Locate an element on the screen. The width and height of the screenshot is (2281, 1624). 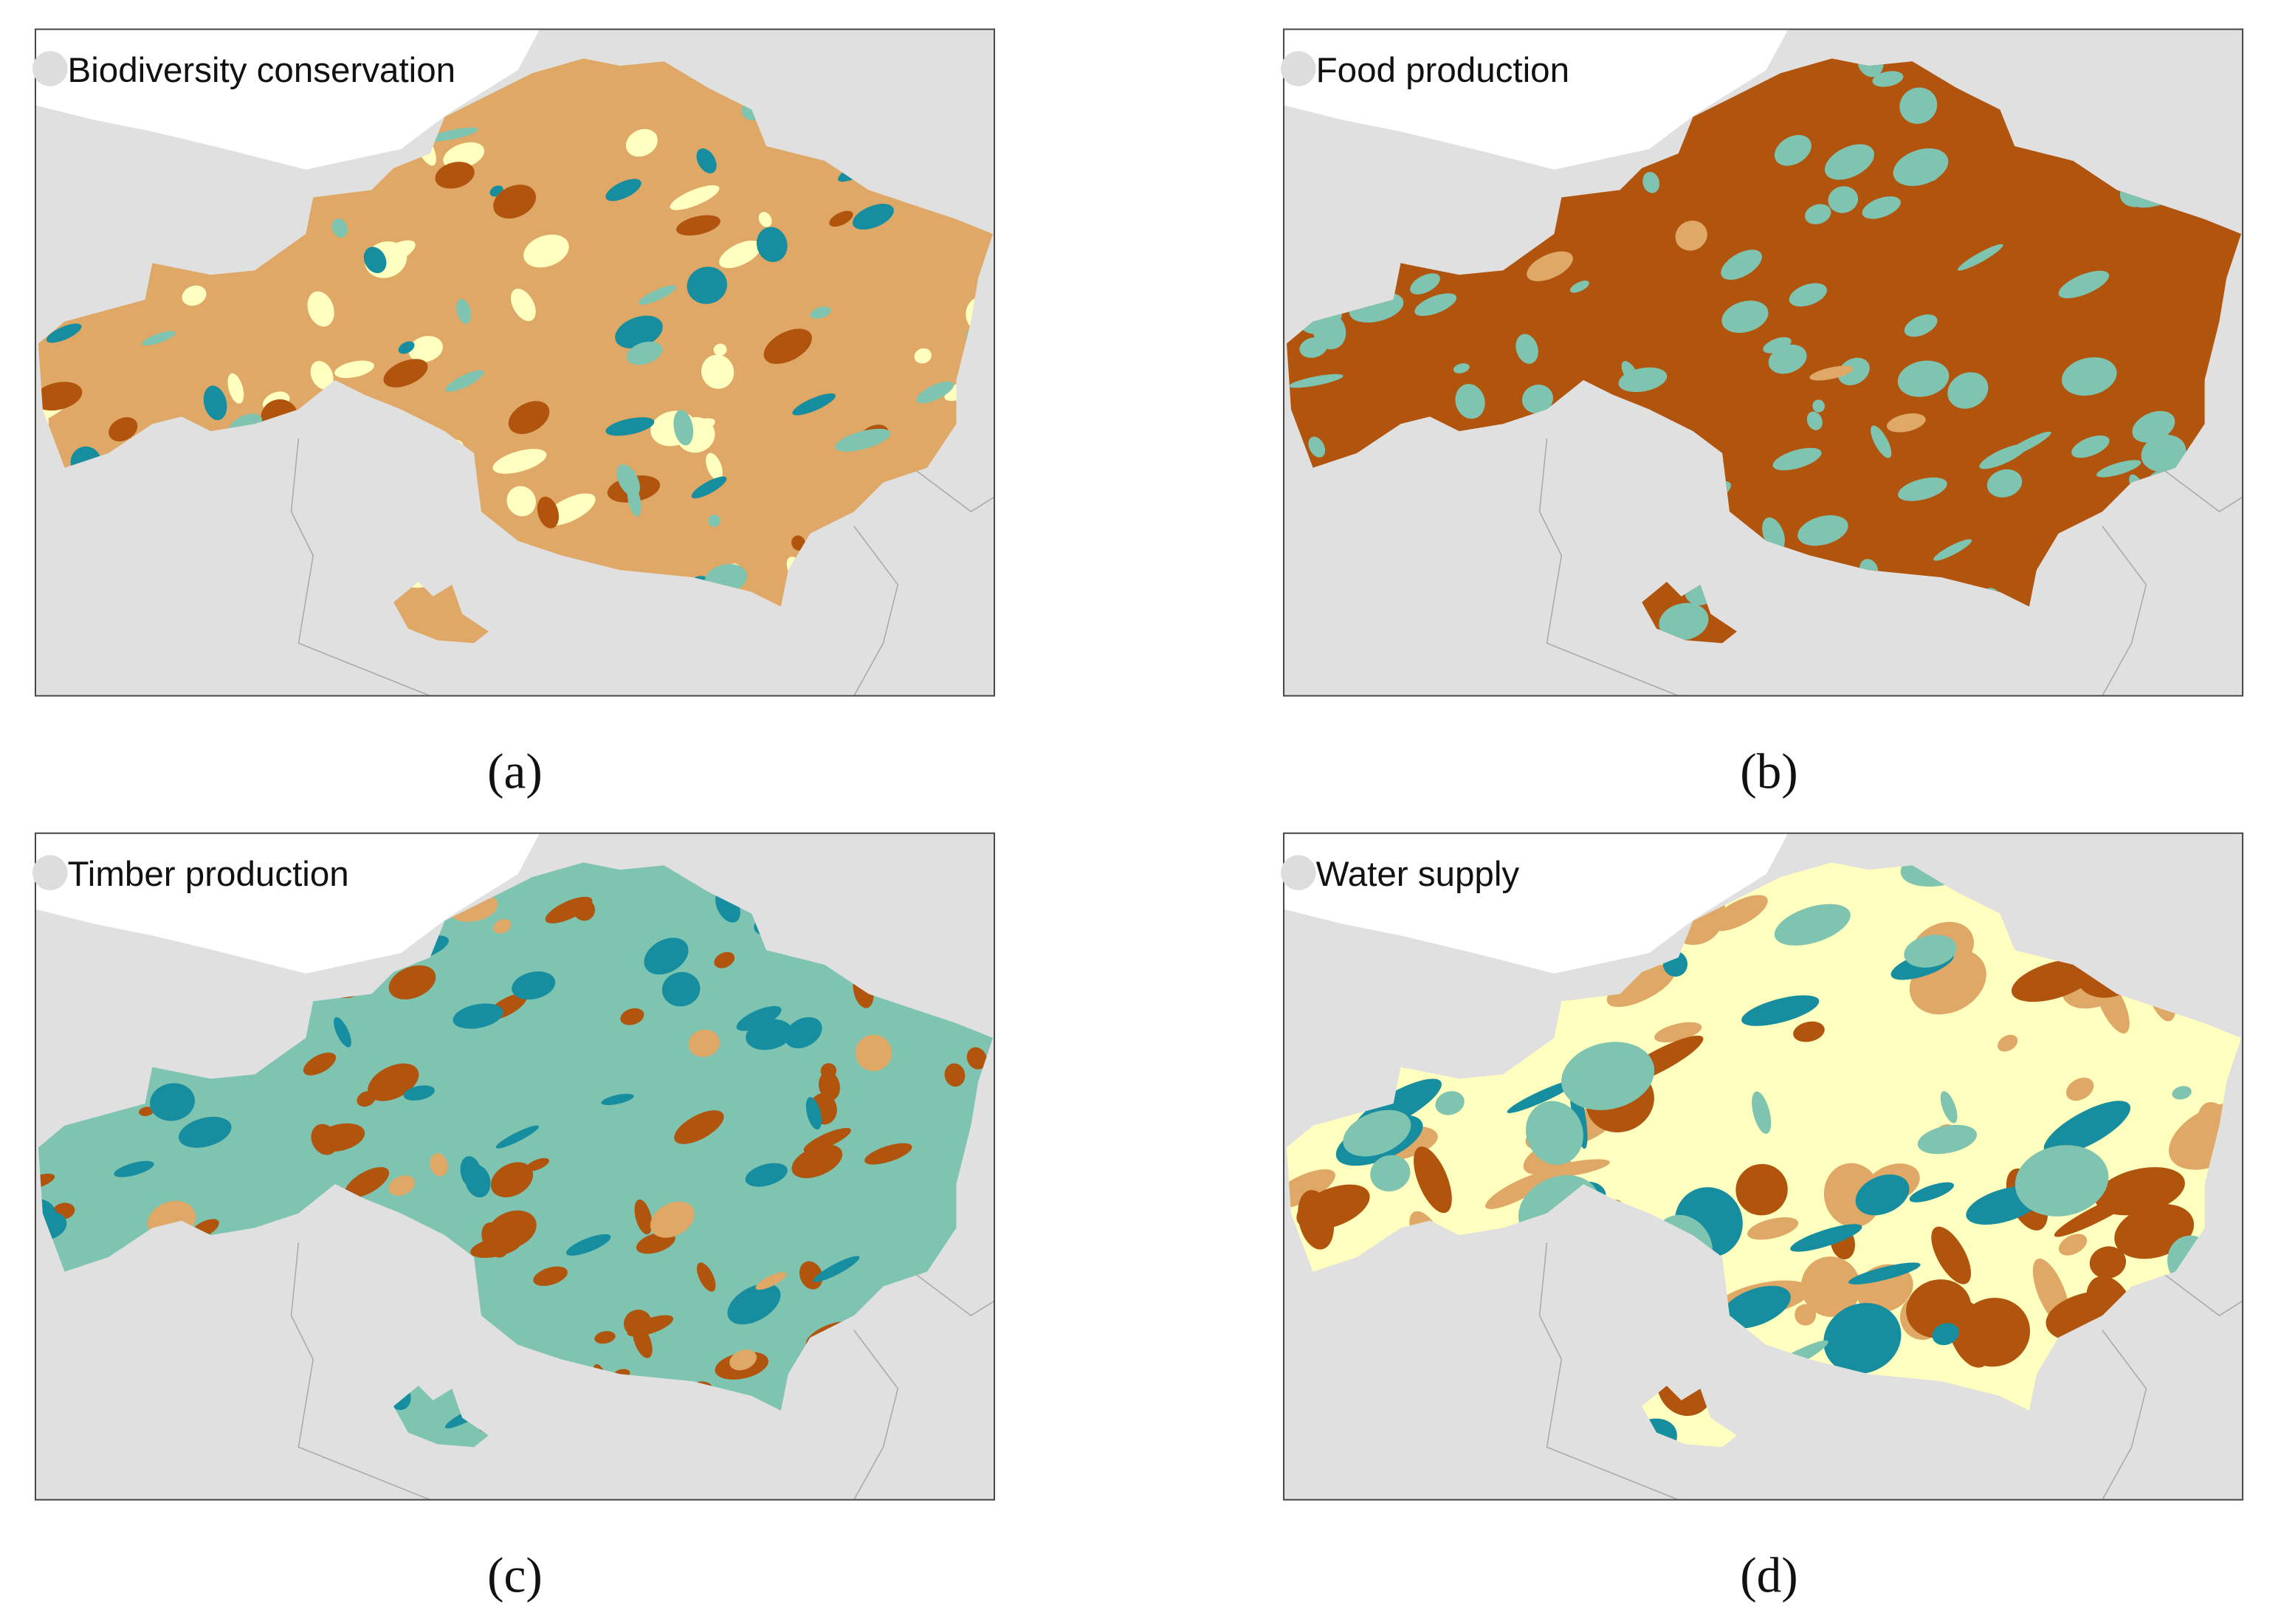
corner-marker is located at coordinates (50, 68).